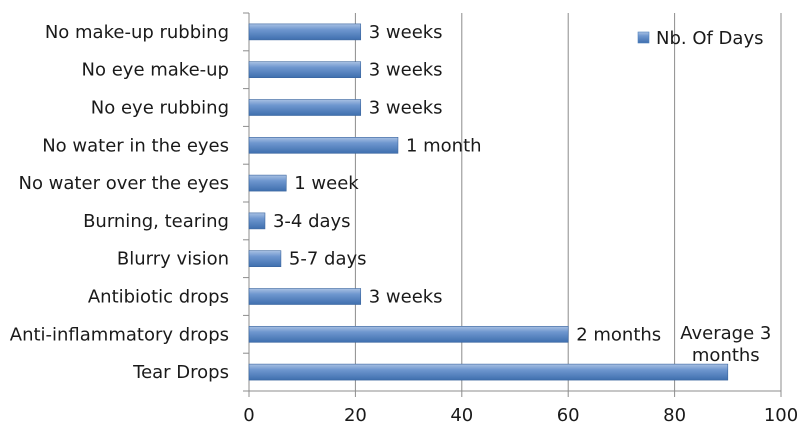 The width and height of the screenshot is (800, 432). What do you see at coordinates (444, 145) in the screenshot?
I see `data-label-3: 1 month` at bounding box center [444, 145].